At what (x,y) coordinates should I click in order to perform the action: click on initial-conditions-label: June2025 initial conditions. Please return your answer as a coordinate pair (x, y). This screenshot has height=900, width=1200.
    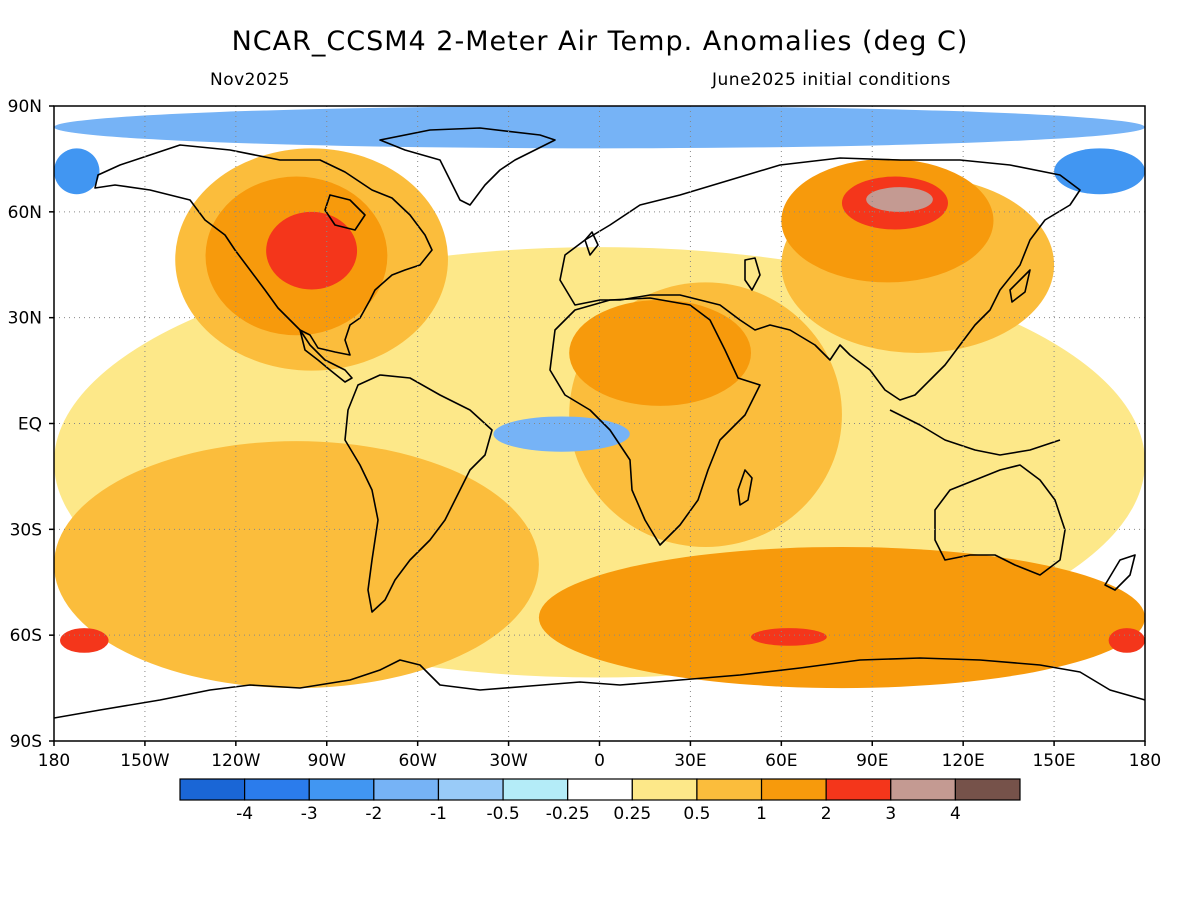
    Looking at the image, I should click on (831, 80).